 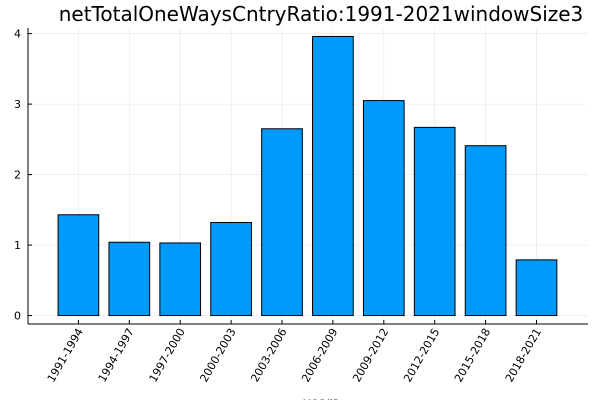 What do you see at coordinates (65, 355) in the screenshot?
I see `x-tick-label: 1991-1994` at bounding box center [65, 355].